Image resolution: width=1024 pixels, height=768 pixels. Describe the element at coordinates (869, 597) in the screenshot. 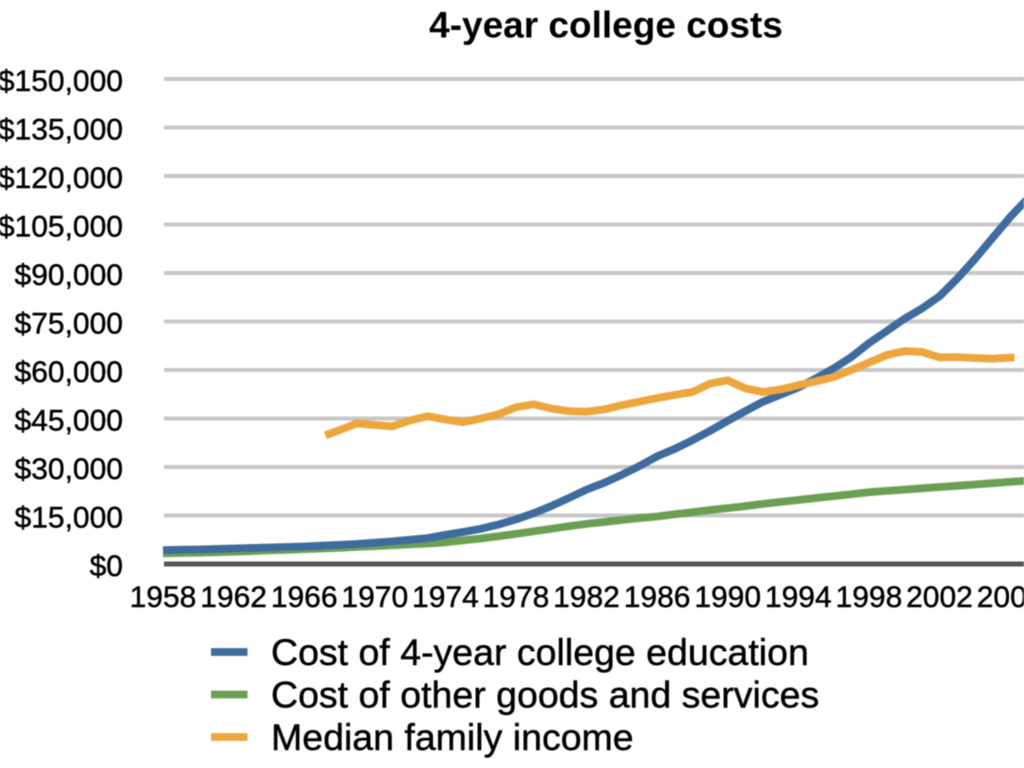

I see `svg-text: 1998` at that location.